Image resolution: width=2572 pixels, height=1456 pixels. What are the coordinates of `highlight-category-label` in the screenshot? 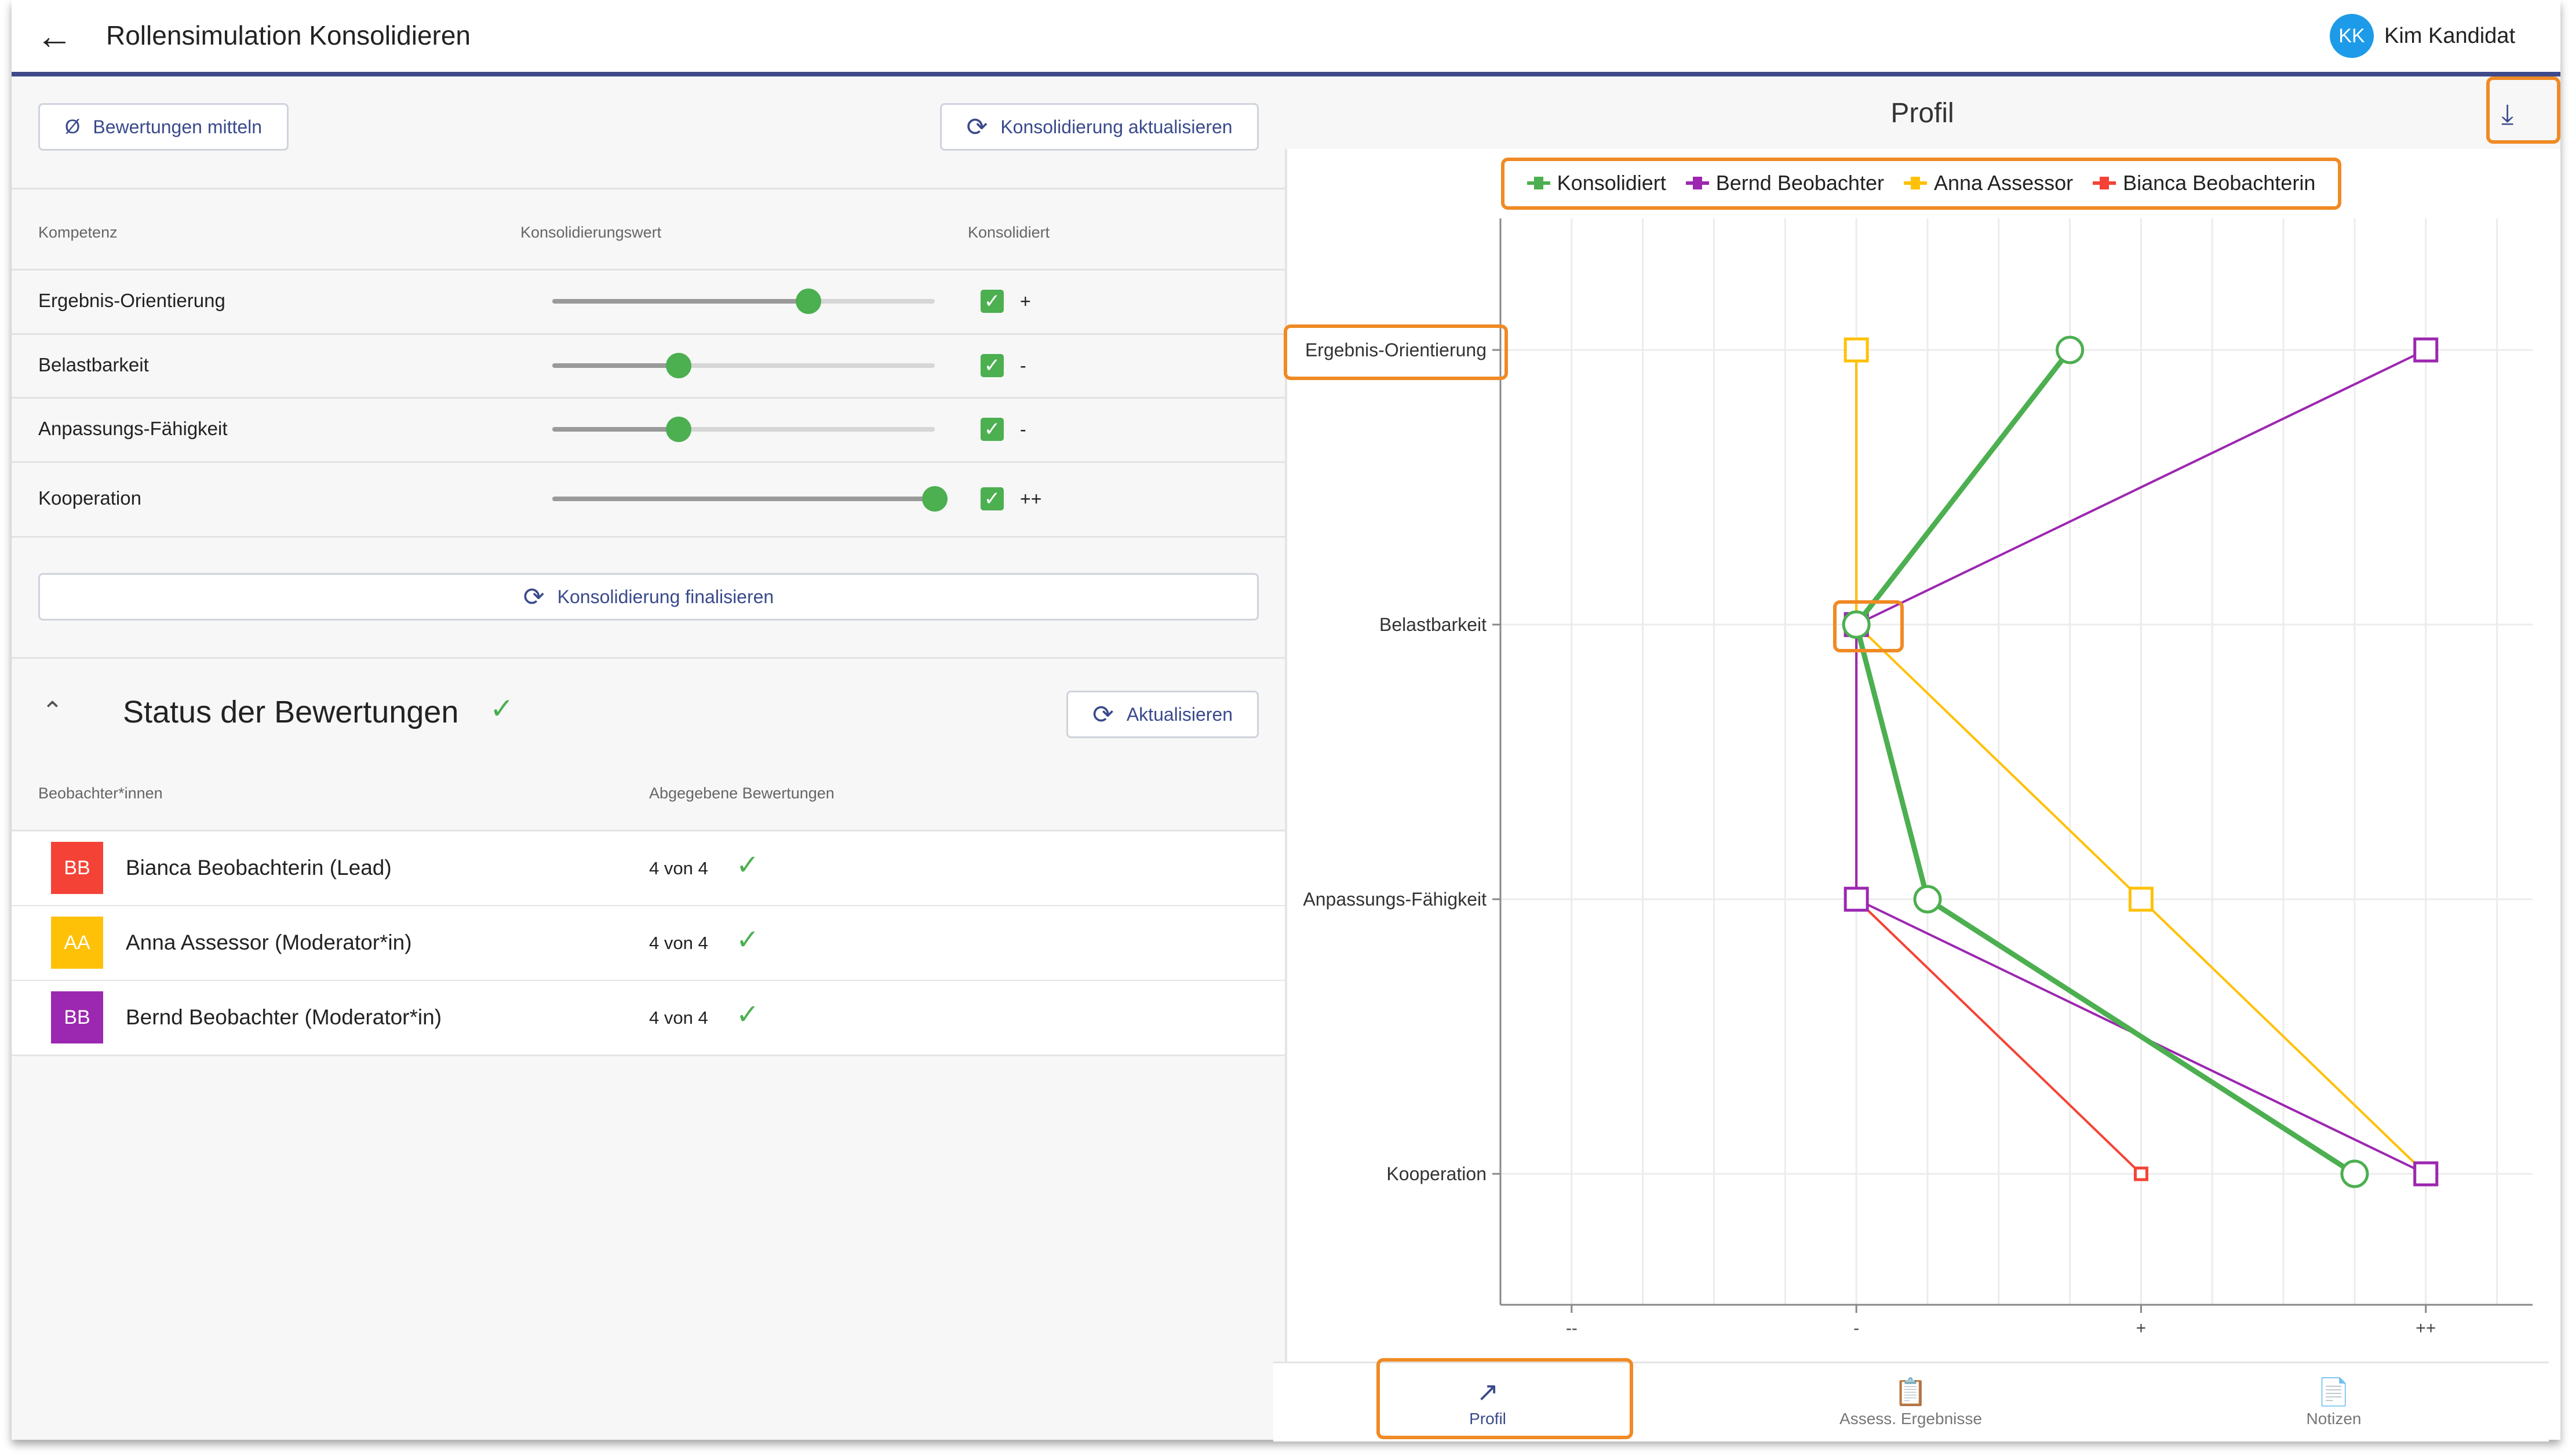 It's located at (1396, 352).